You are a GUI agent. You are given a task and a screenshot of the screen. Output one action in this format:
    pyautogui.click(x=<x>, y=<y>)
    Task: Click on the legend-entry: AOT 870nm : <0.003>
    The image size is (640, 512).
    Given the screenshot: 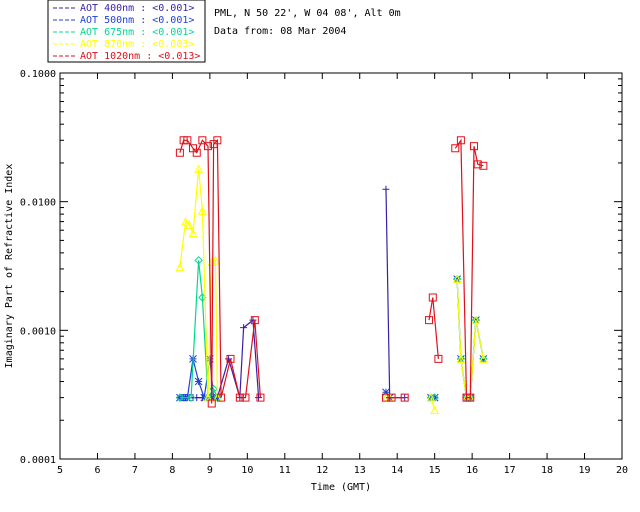 What is the action you would take?
    pyautogui.click(x=137, y=44)
    